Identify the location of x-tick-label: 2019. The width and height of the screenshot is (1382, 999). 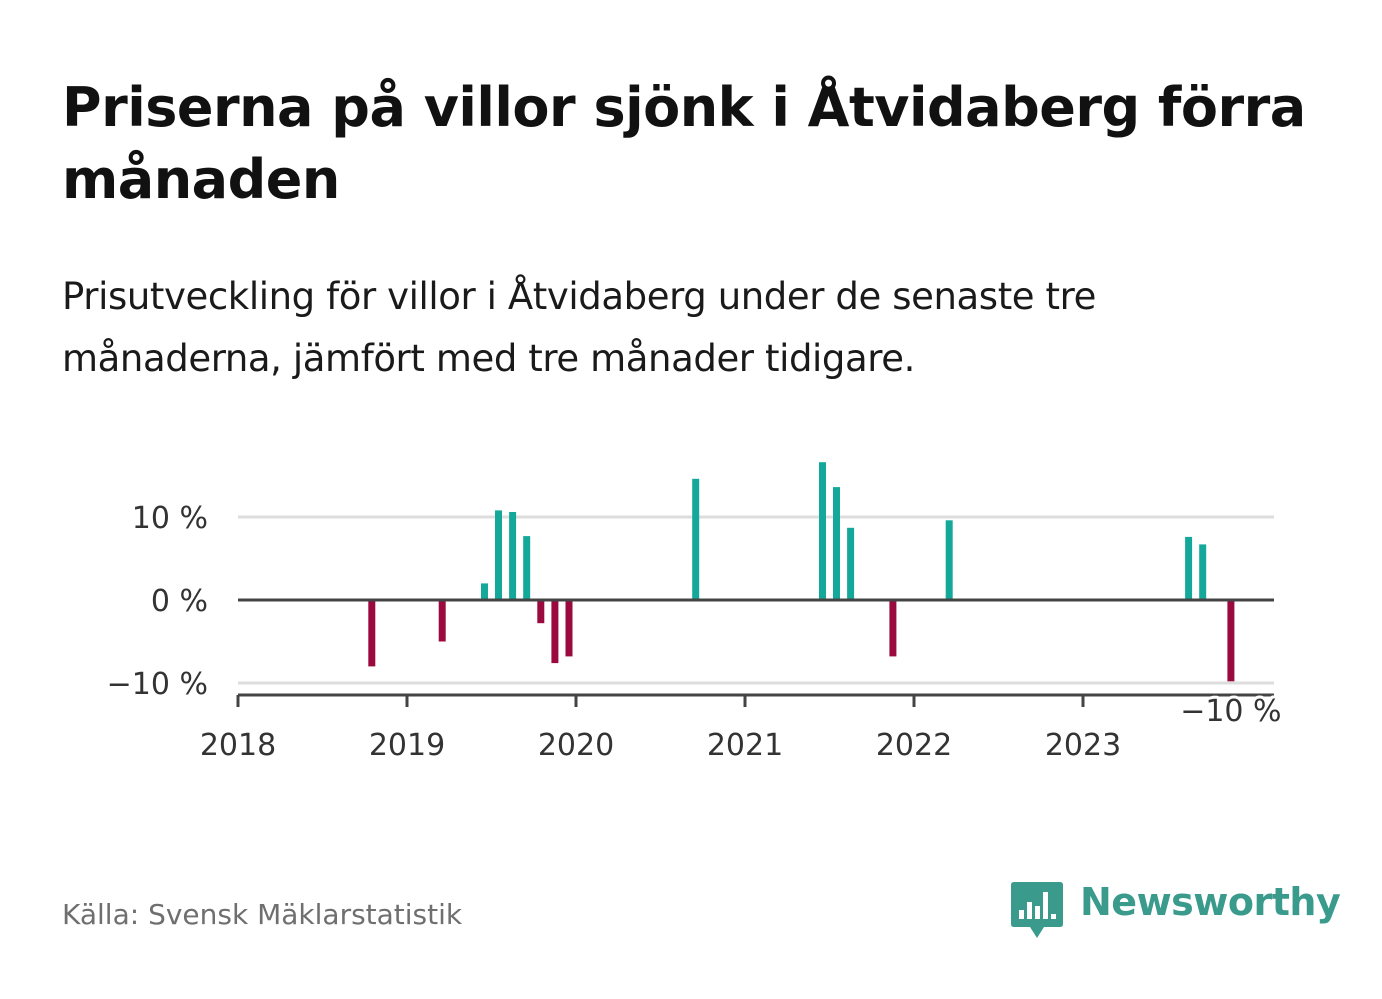
(407, 745).